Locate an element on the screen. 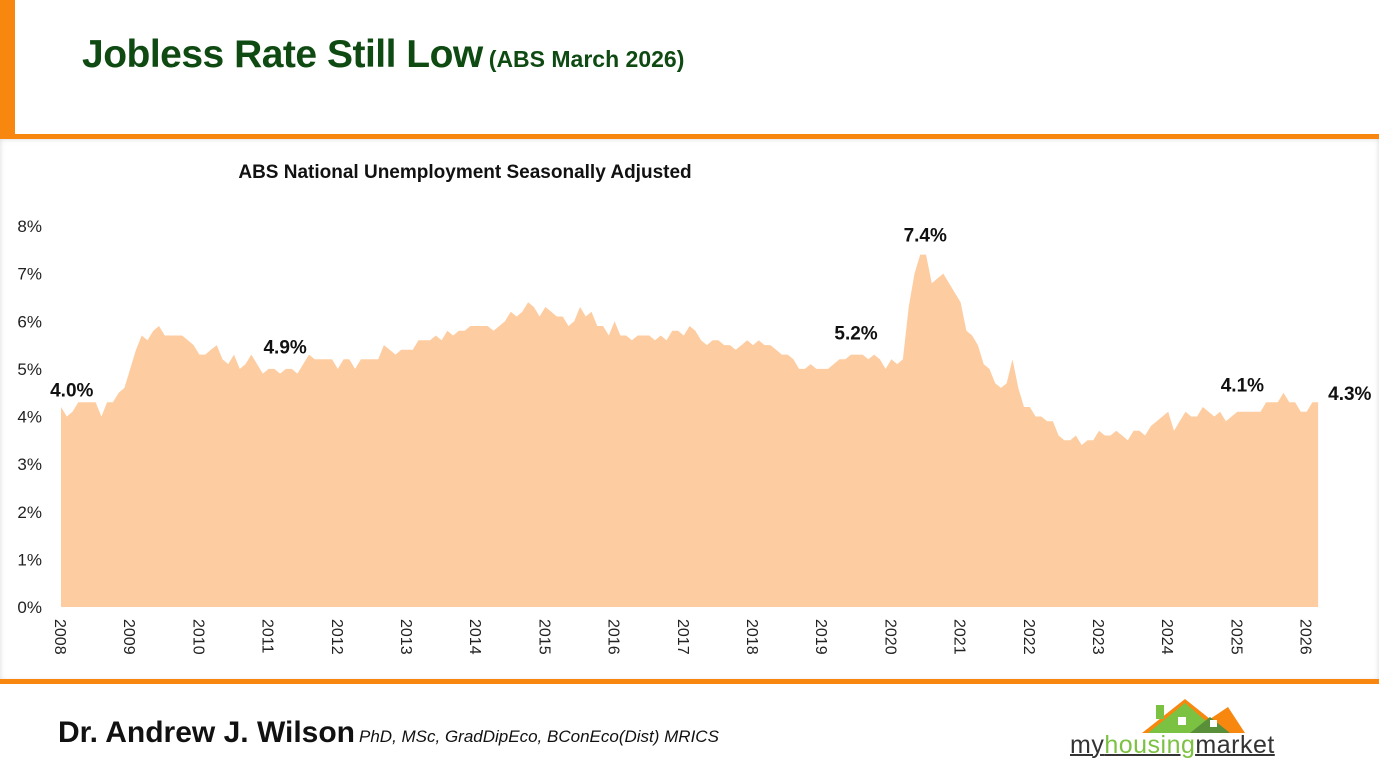 This screenshot has width=1379, height=775. x-tick-label: 2013 is located at coordinates (405, 637).